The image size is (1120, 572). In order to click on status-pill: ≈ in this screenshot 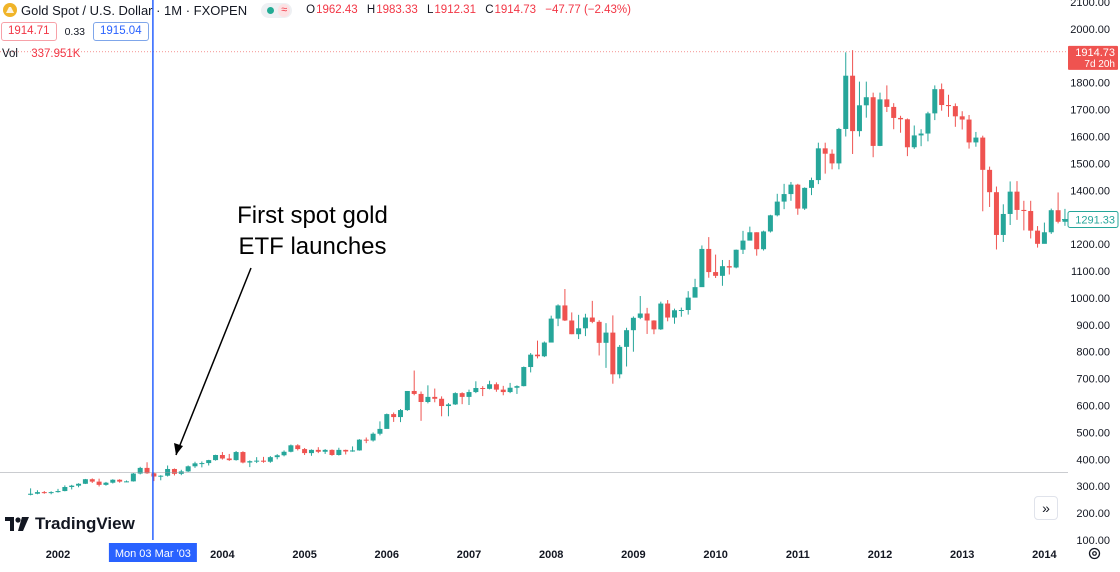, I will do `click(277, 10)`.